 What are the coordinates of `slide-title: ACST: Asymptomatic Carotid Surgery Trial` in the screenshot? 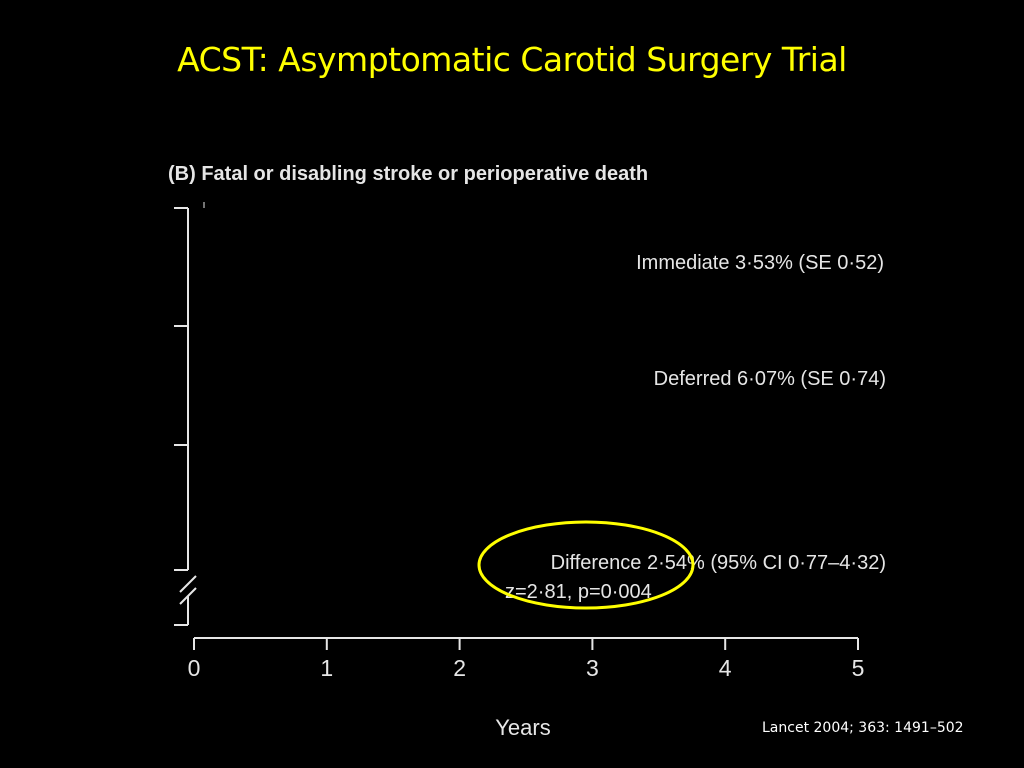 It's located at (512, 59).